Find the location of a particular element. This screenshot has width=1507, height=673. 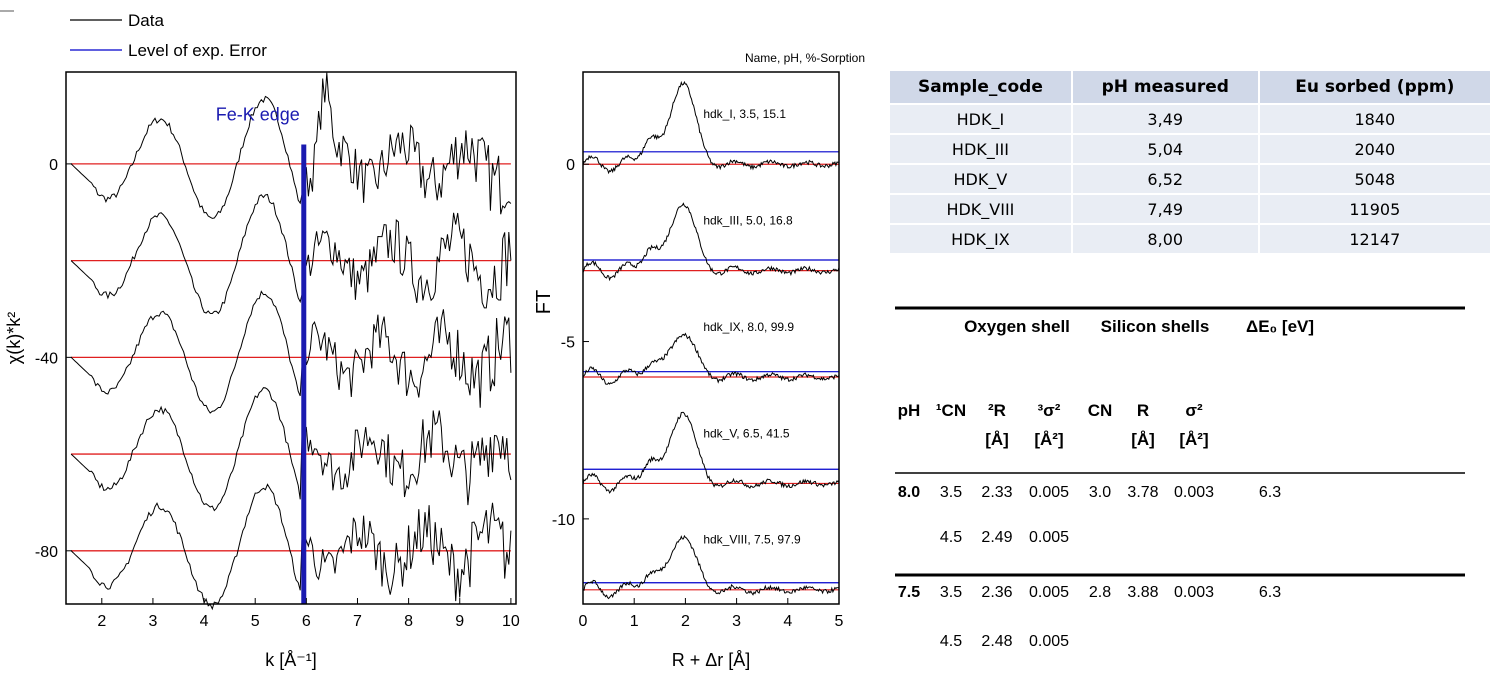

x-tick-label: 1 is located at coordinates (634, 621).